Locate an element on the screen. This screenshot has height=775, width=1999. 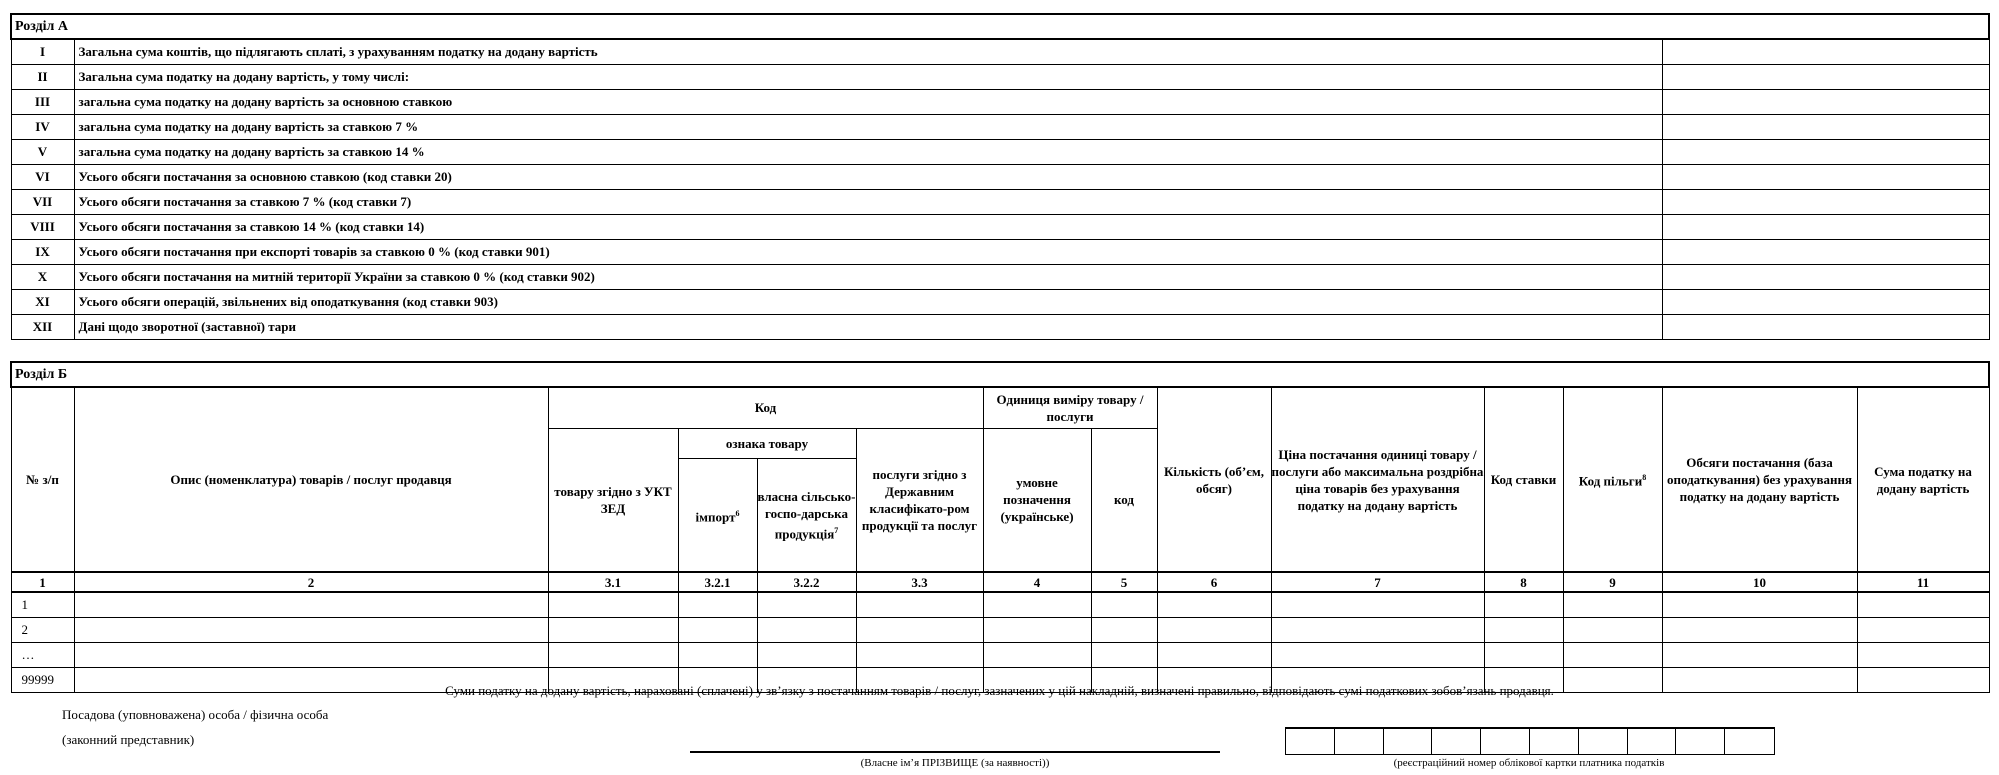
header-uktzed: товару згідно з УКТ ЗЕД is located at coordinates (613, 500).